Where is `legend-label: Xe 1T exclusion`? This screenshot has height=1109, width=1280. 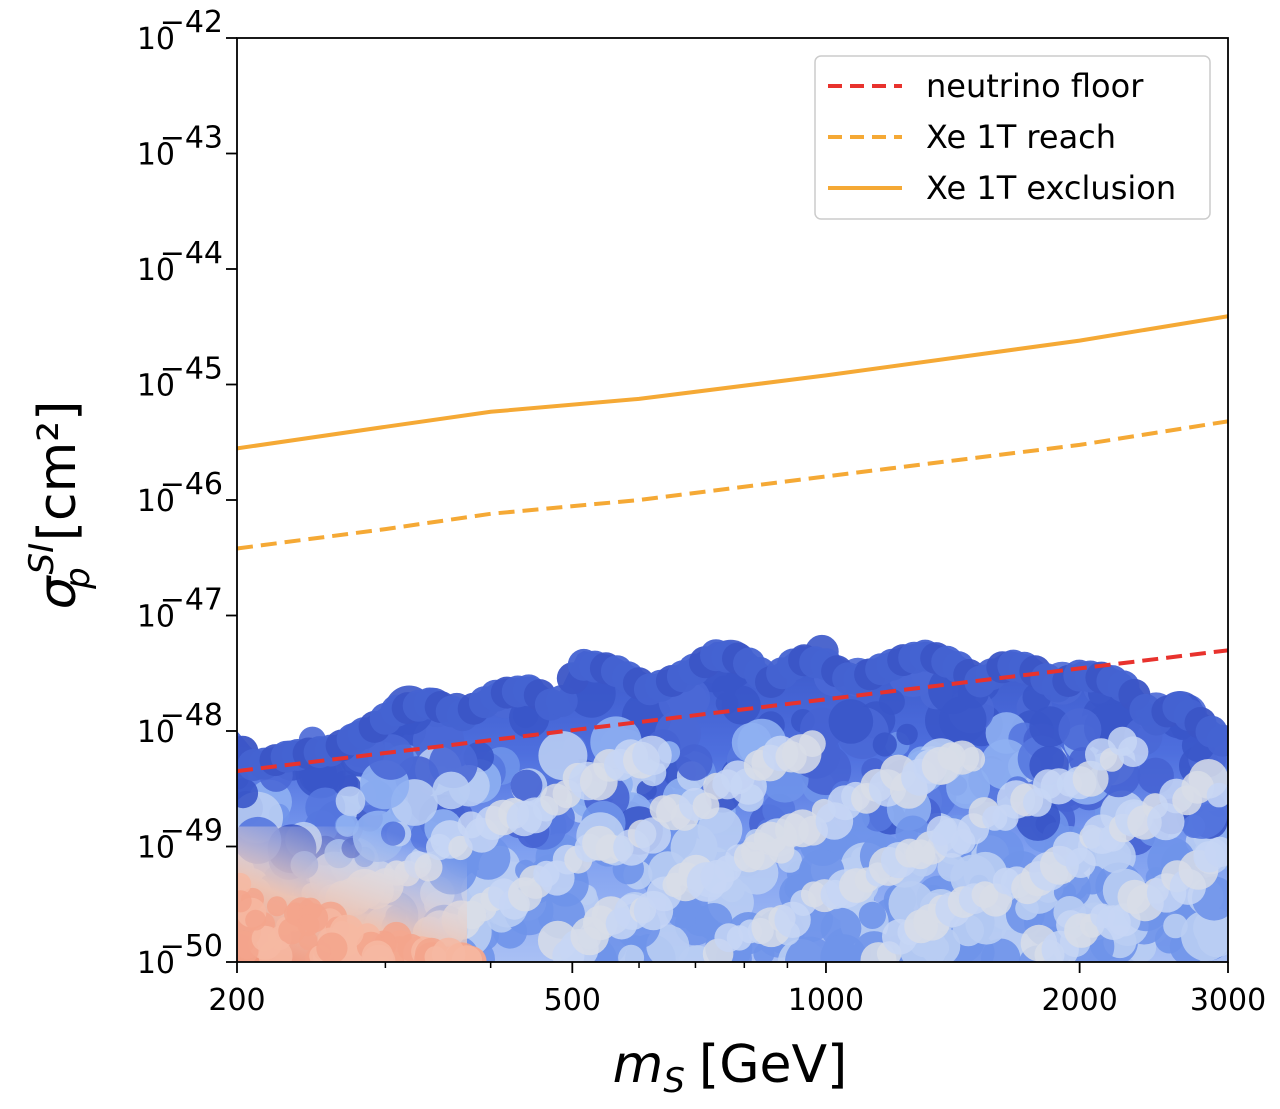
legend-label: Xe 1T exclusion is located at coordinates (1051, 188).